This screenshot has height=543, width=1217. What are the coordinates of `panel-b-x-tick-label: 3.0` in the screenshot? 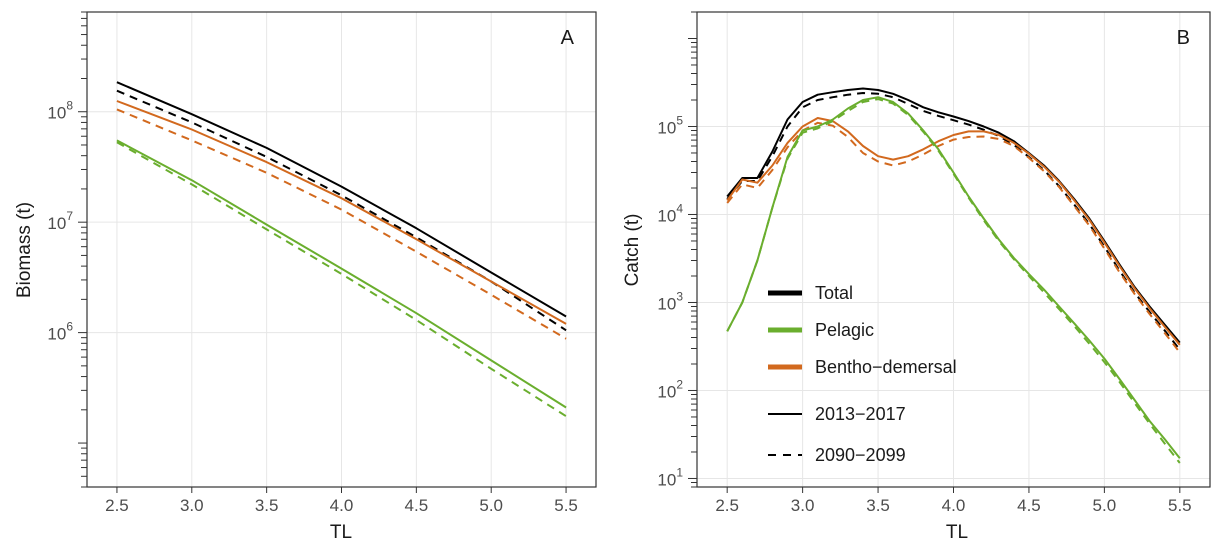 It's located at (803, 505).